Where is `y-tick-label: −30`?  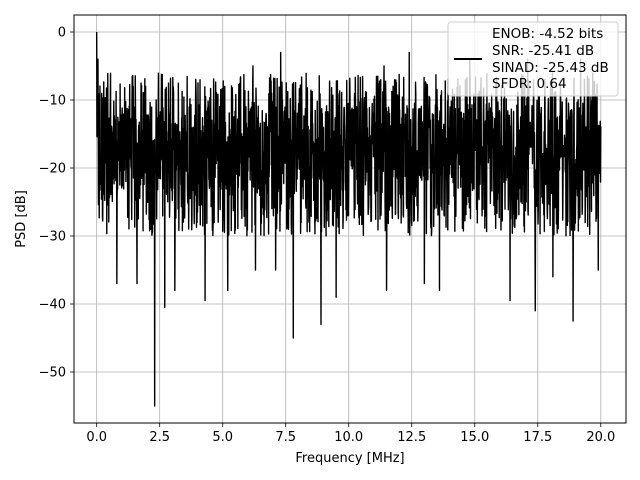 y-tick-label: −30 is located at coordinates (52, 237).